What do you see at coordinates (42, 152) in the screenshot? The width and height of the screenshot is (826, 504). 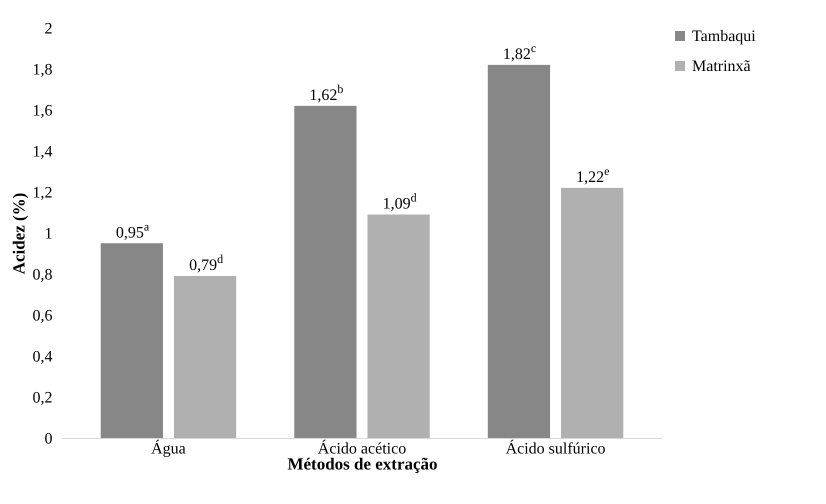 I see `y-tick-label: 1,4` at bounding box center [42, 152].